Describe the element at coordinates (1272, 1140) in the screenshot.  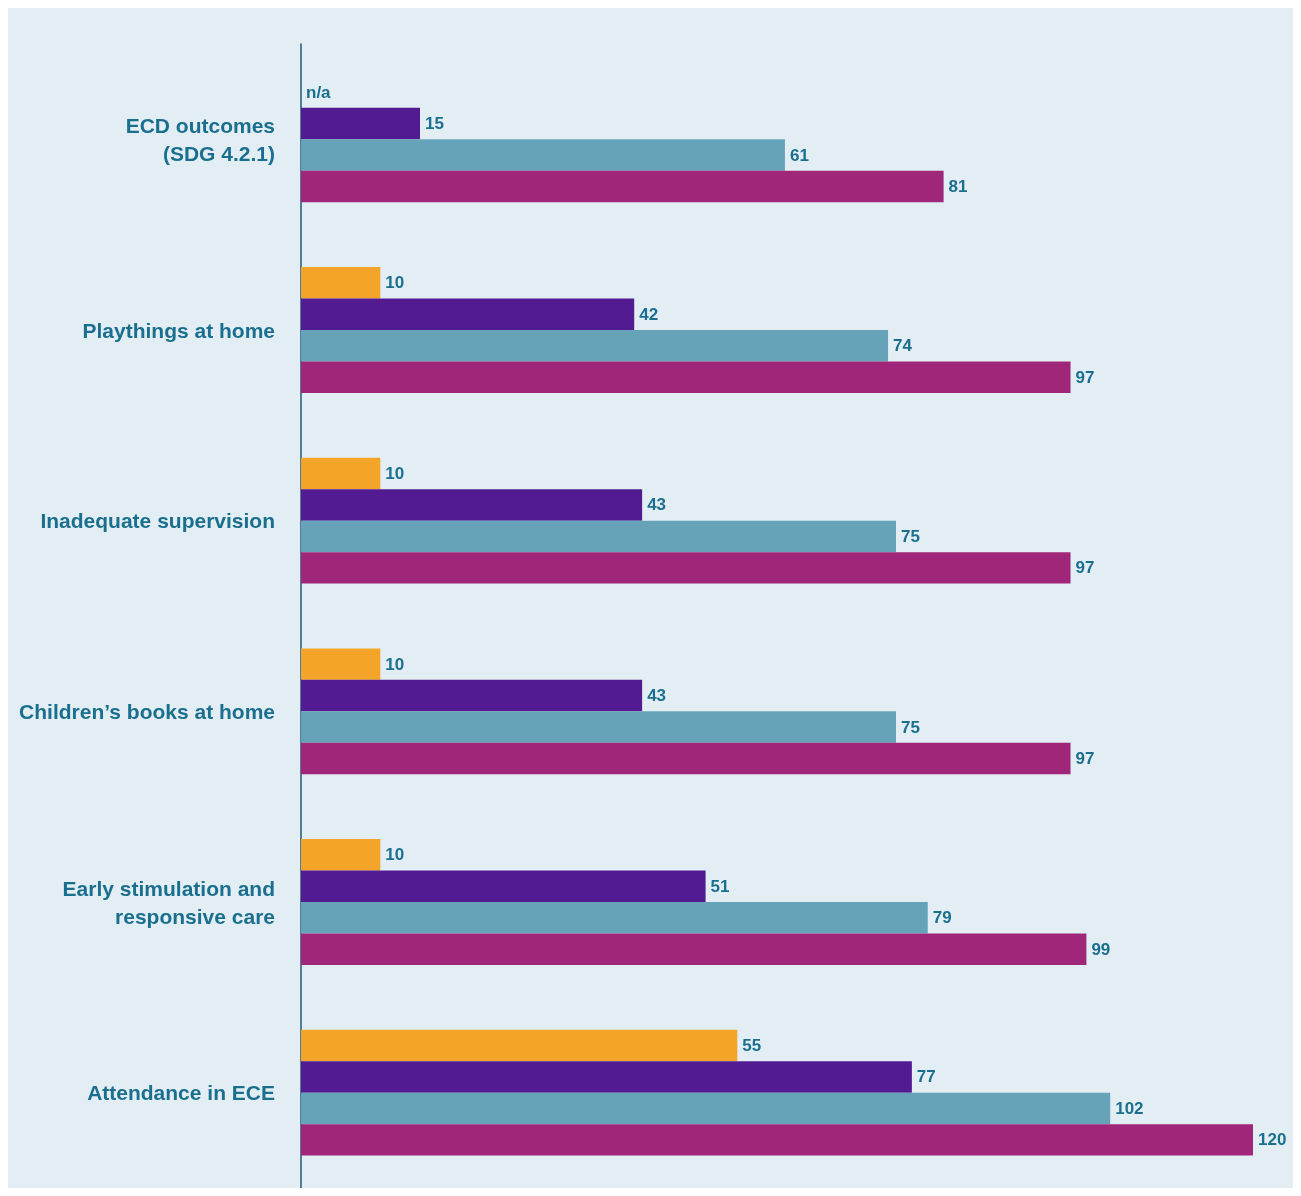
I see `data-label: 120` at that location.